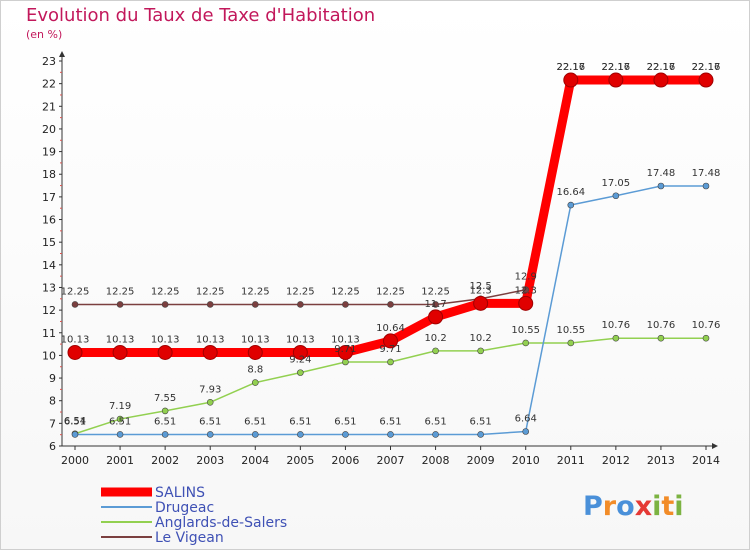 The height and width of the screenshot is (550, 750). I want to click on logo-letter: r, so click(610, 506).